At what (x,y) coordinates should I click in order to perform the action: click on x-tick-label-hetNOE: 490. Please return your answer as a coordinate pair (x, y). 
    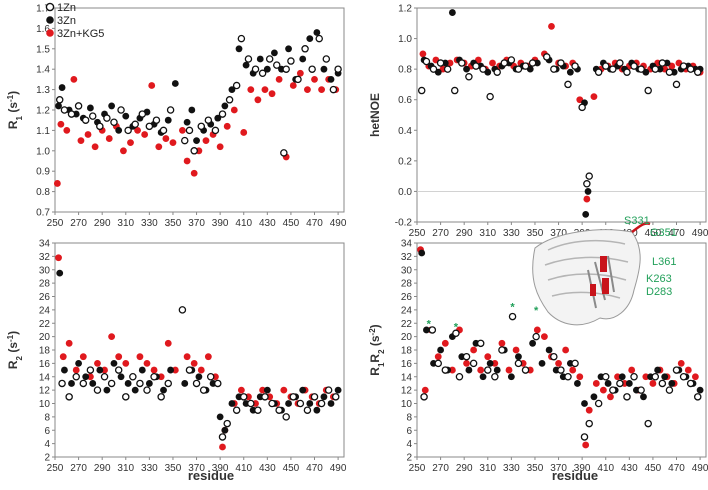
    Looking at the image, I should click on (700, 233).